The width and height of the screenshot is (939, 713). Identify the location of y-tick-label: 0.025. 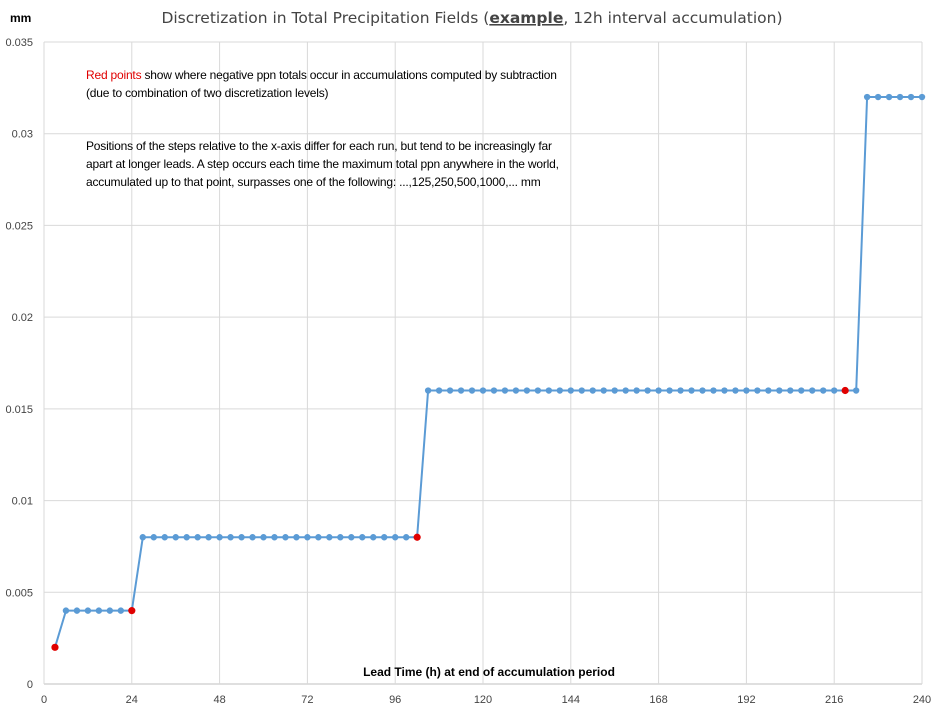
(19, 226).